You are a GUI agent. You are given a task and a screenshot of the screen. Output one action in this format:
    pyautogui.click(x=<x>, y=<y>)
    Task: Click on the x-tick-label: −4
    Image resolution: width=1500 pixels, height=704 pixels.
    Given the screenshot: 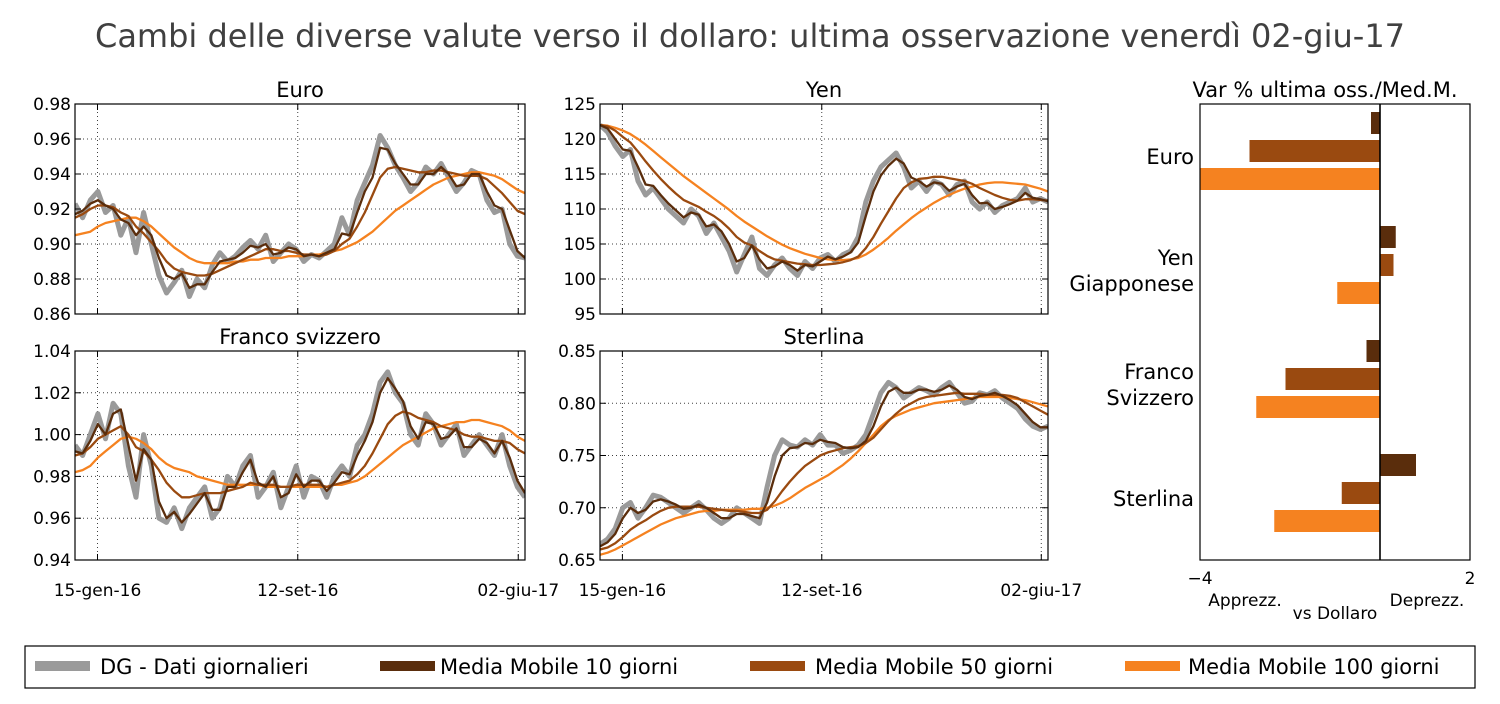 What is the action you would take?
    pyautogui.click(x=1199, y=579)
    